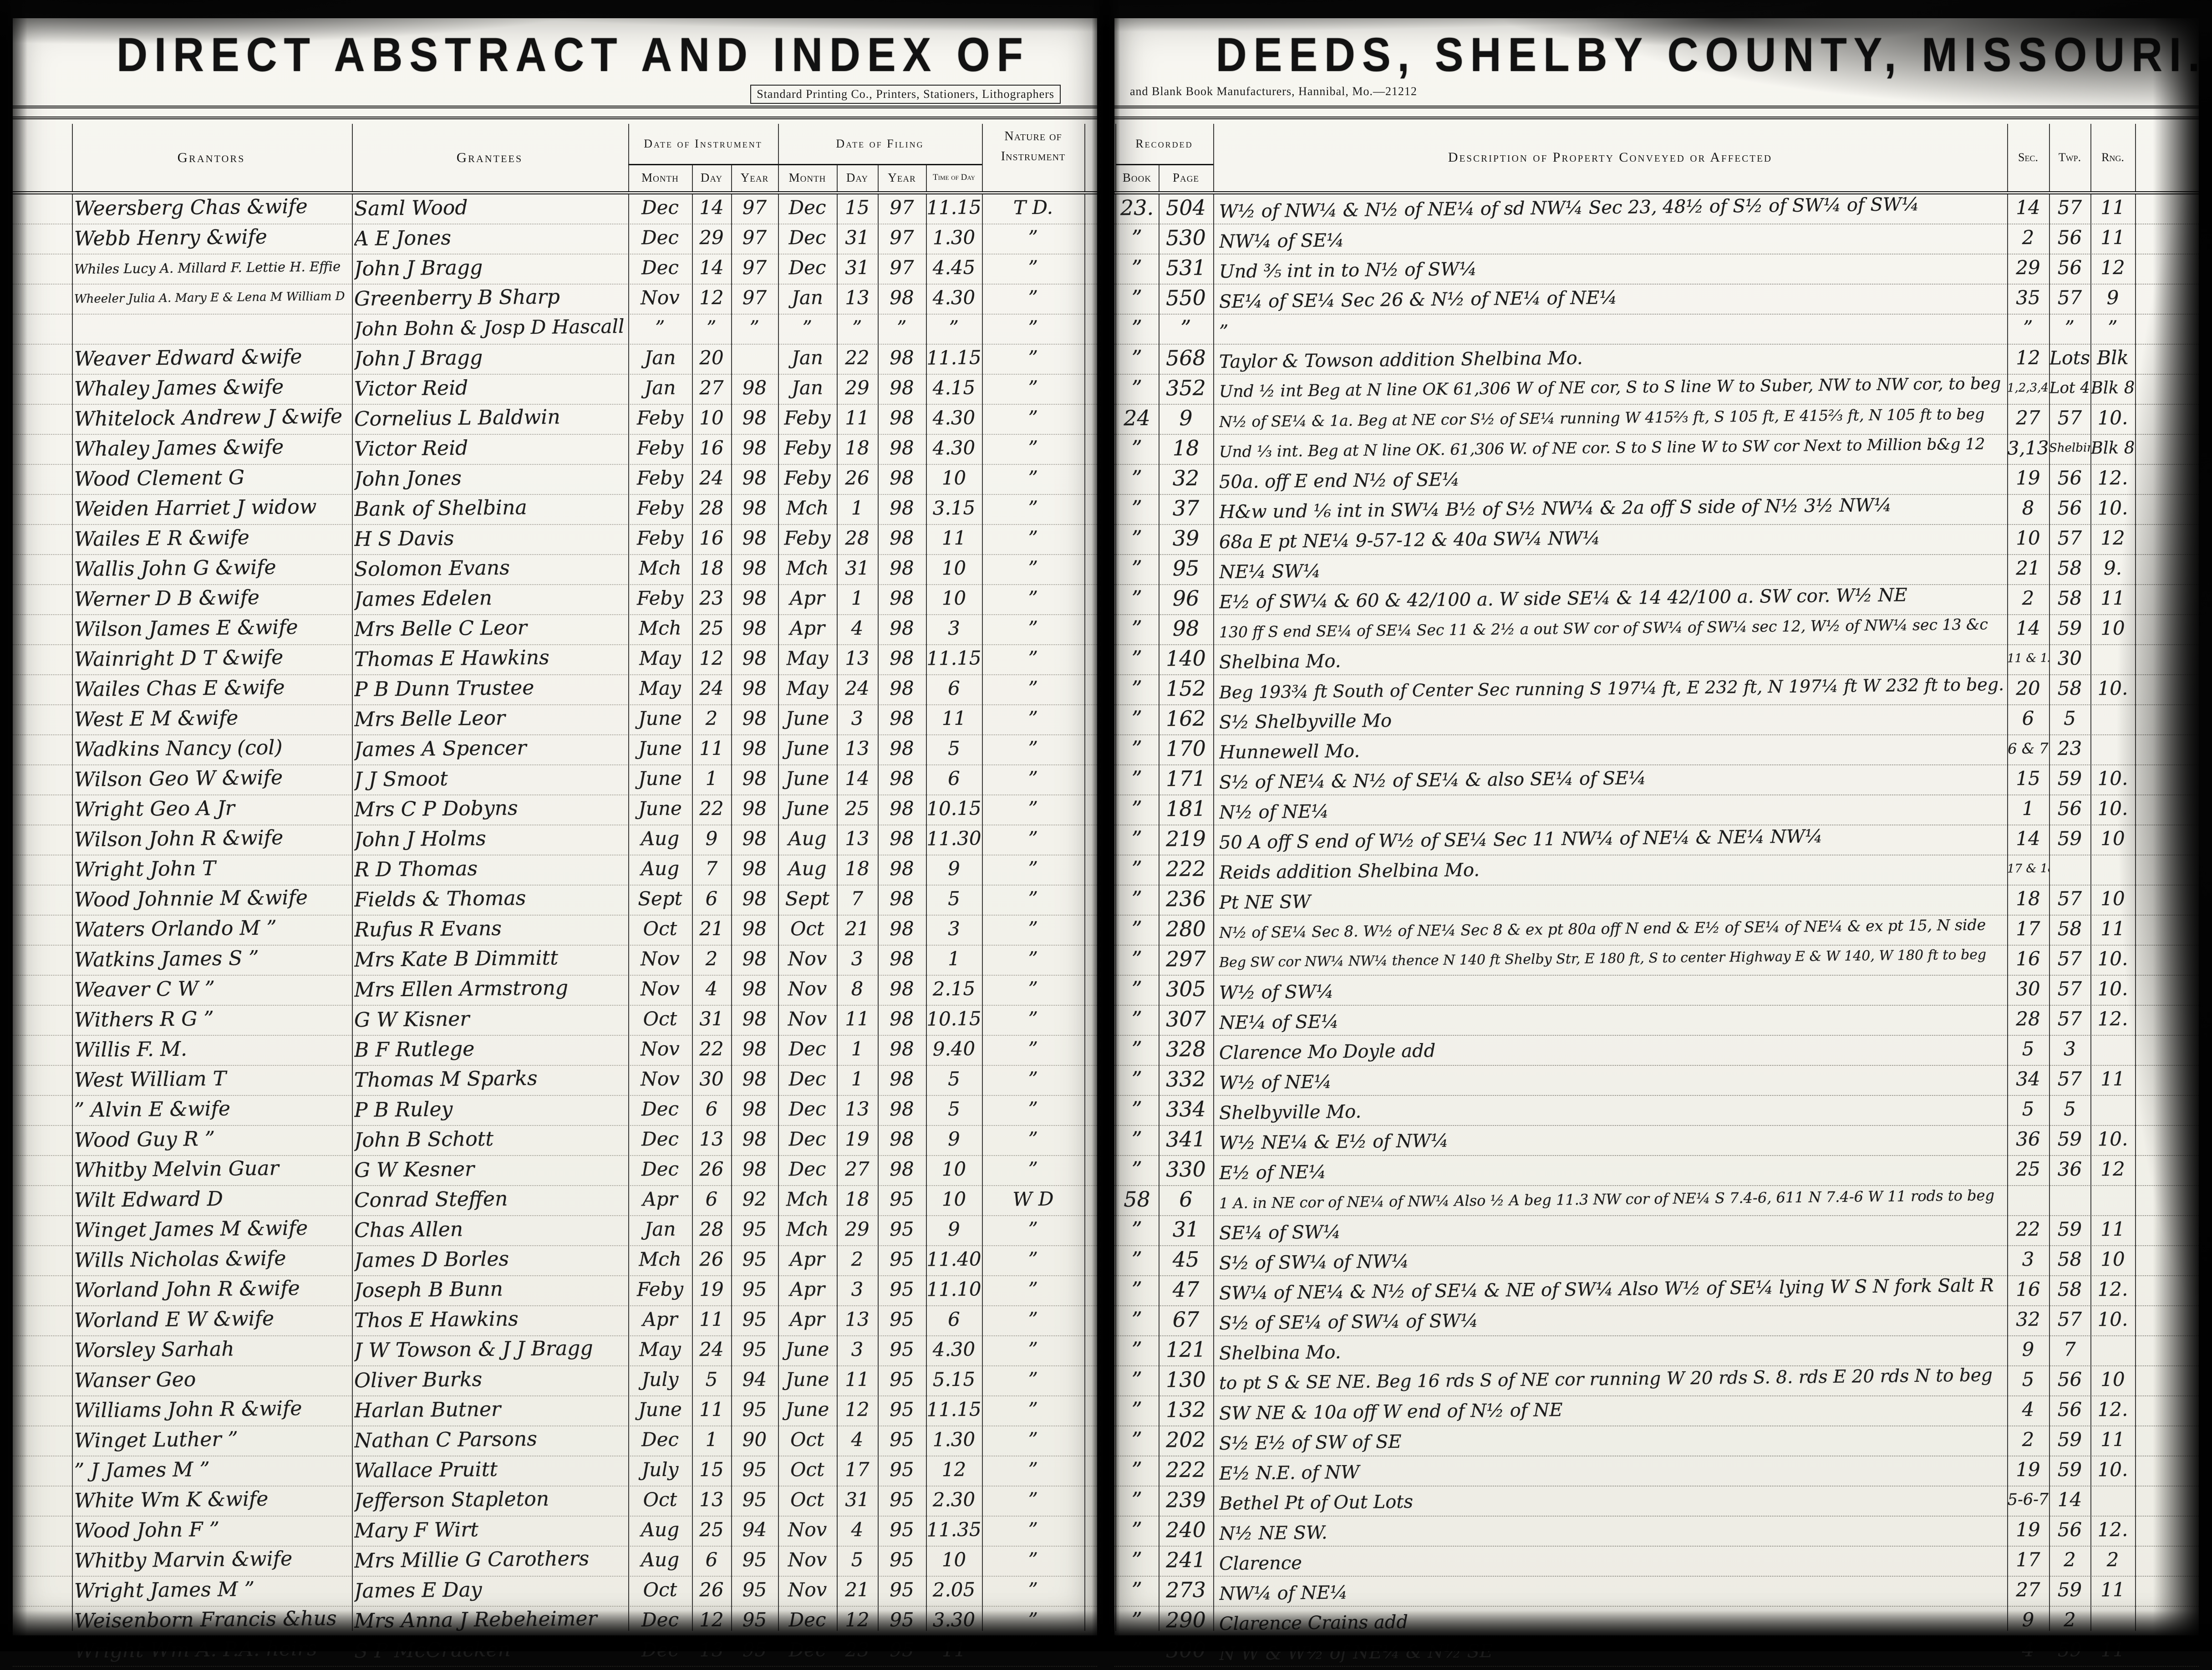  Describe the element at coordinates (2112, 357) in the screenshot. I see `rng-cell: Blk` at that location.